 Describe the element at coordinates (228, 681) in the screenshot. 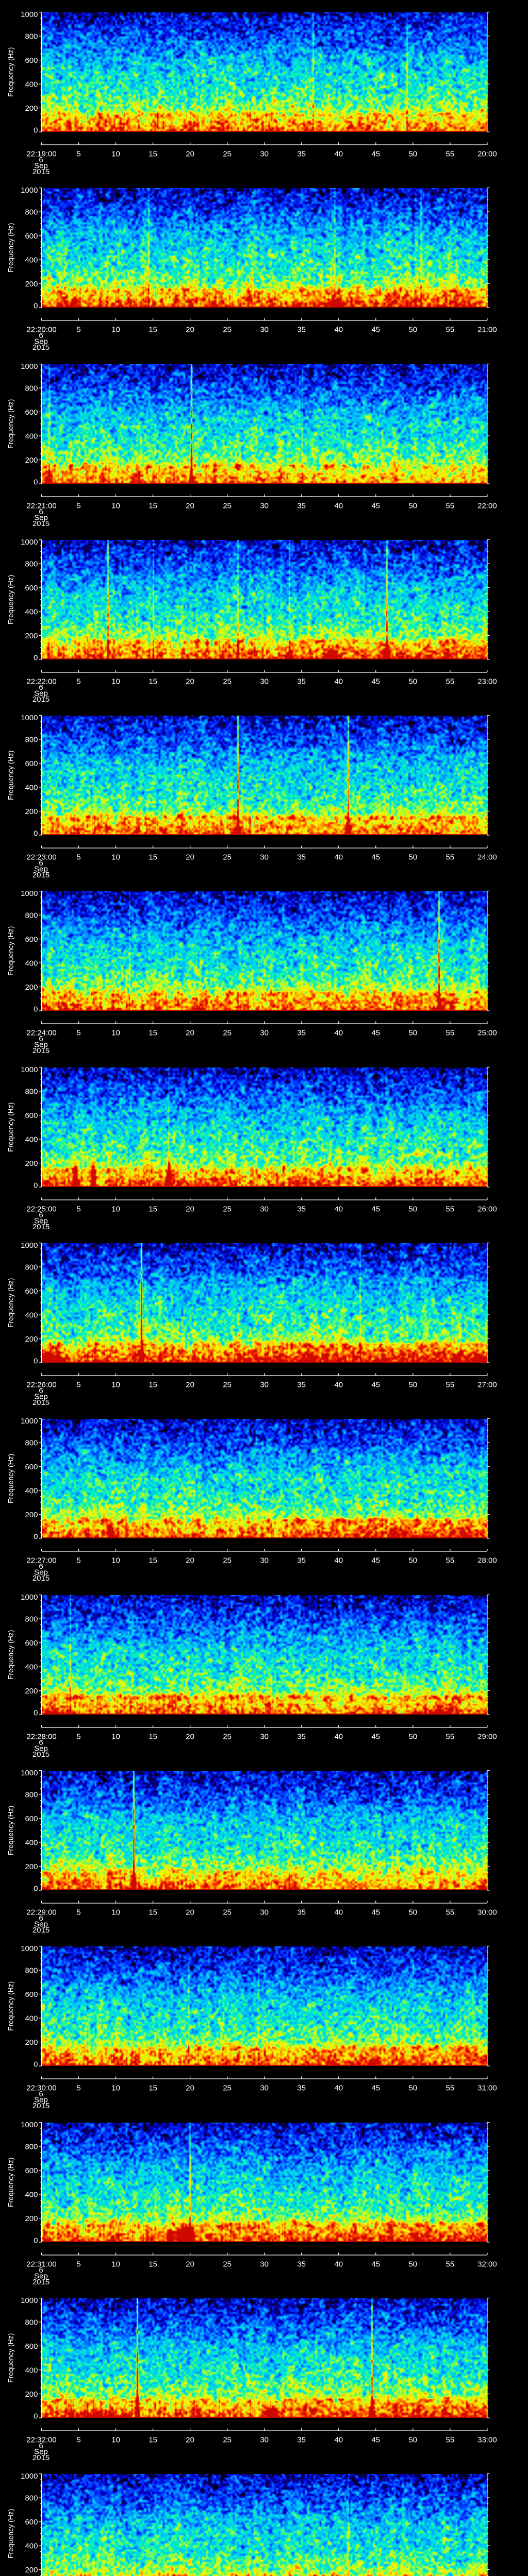

I see `svg-text: 25` at that location.